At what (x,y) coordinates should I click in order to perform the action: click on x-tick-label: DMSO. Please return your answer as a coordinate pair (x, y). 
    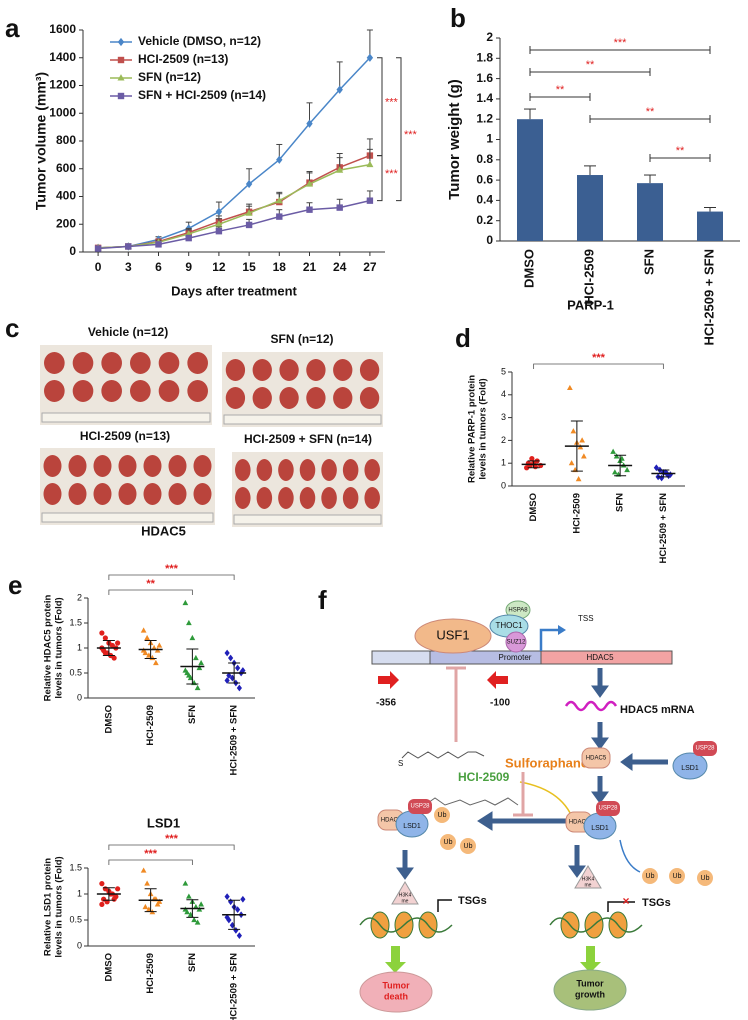
    Looking at the image, I should click on (533, 507).